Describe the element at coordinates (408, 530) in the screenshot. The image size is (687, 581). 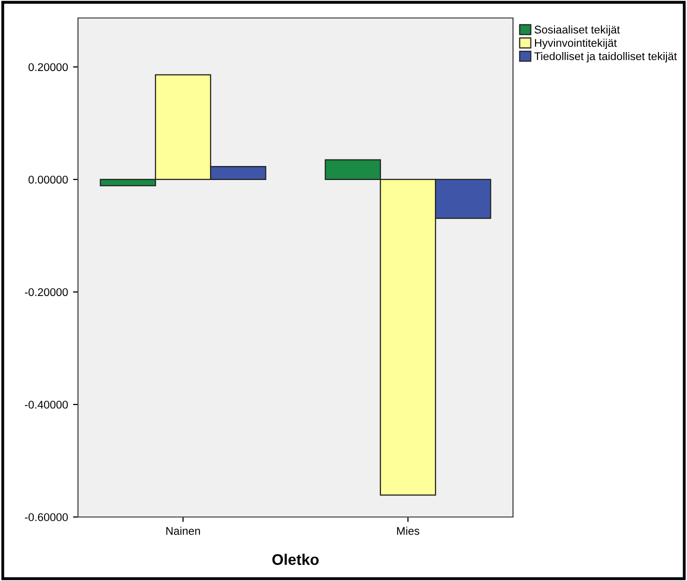
I see `x-tick-label: Mies` at that location.